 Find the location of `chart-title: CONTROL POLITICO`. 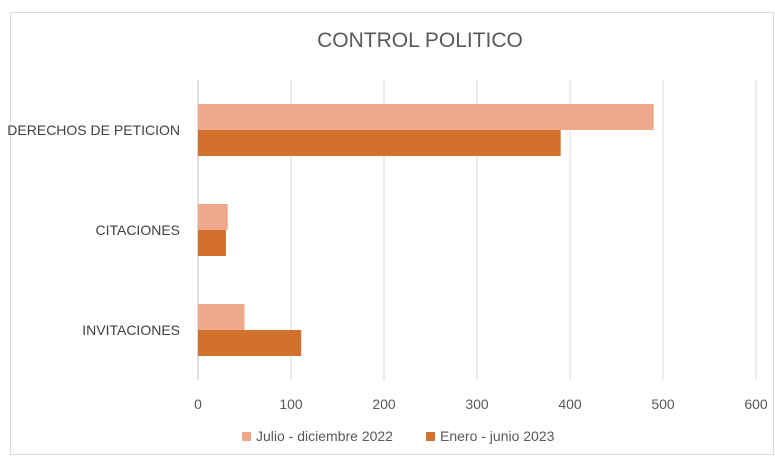

chart-title: CONTROL POLITICO is located at coordinates (420, 40).